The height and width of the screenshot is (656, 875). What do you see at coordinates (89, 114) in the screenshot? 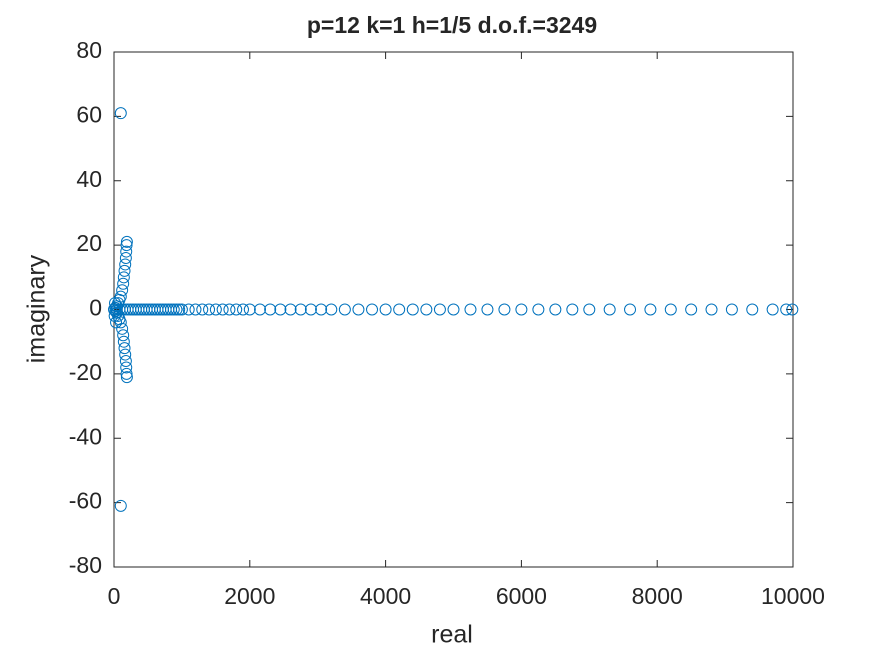
I see `y-tick-label: 60` at bounding box center [89, 114].